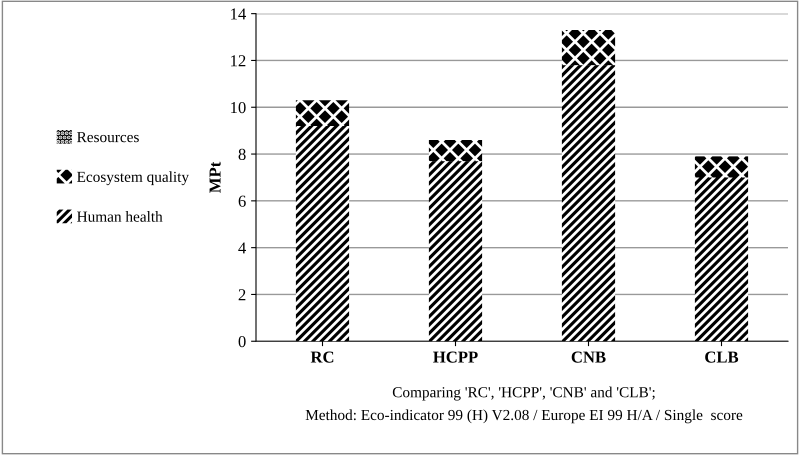 The image size is (800, 455). Describe the element at coordinates (120, 216) in the screenshot. I see `legend-label: Human health` at that location.